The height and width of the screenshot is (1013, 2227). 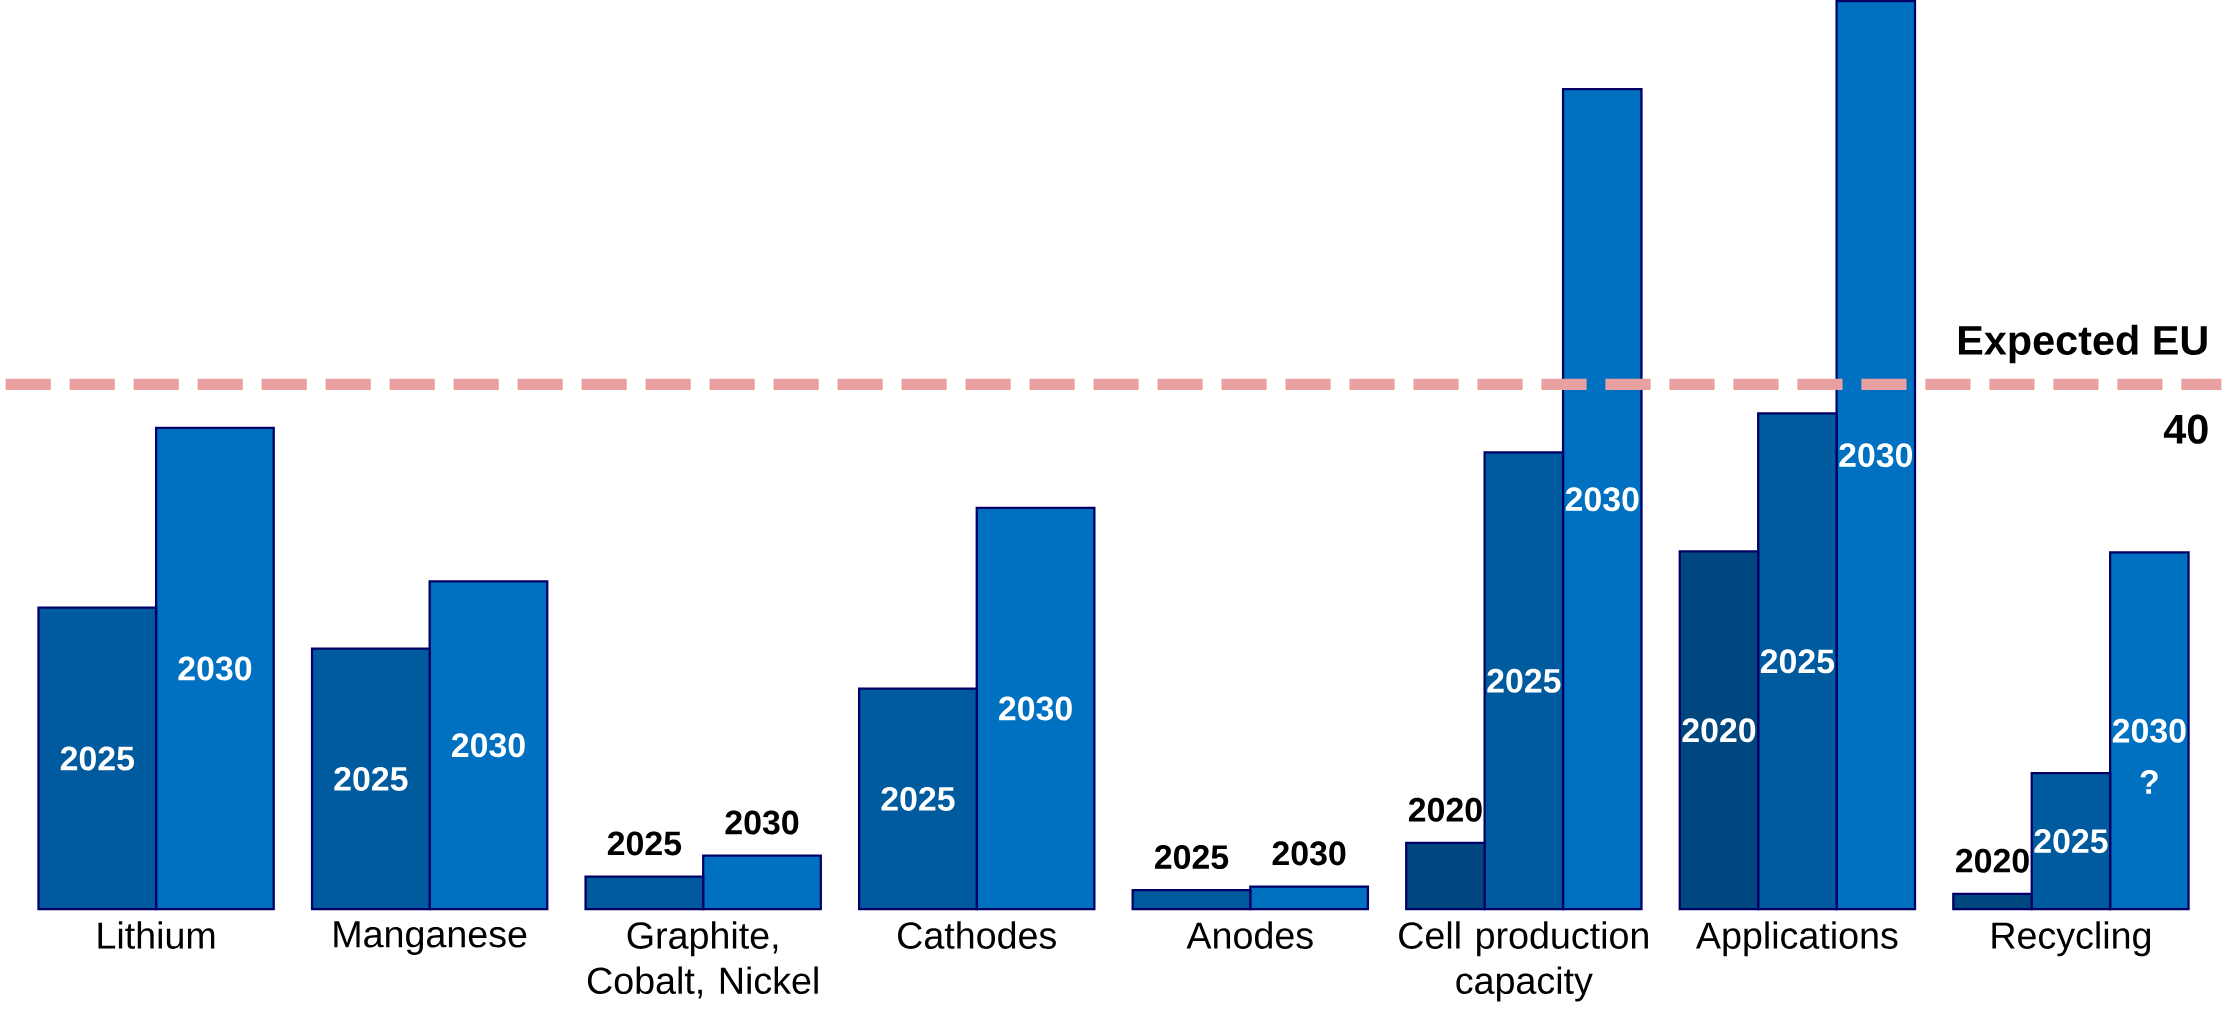 What do you see at coordinates (430, 938) in the screenshot?
I see `x-tick-label: Manganese` at bounding box center [430, 938].